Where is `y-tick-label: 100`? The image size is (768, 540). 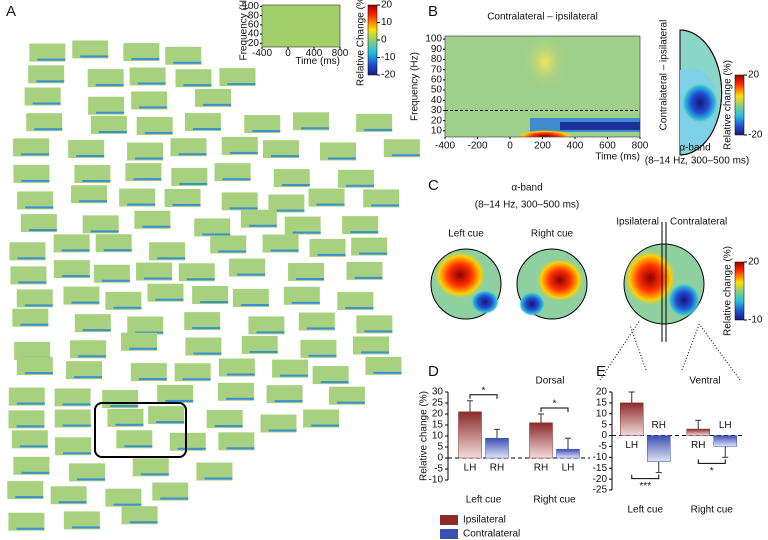
y-tick-label: 100 is located at coordinates (433, 39).